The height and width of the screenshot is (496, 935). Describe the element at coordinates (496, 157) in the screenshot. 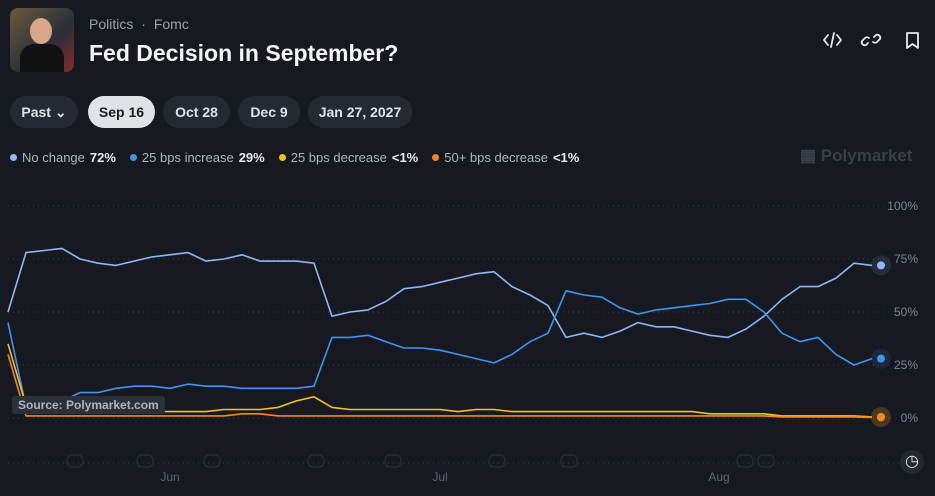

I see `legend-name: 50+ bps decrease` at that location.